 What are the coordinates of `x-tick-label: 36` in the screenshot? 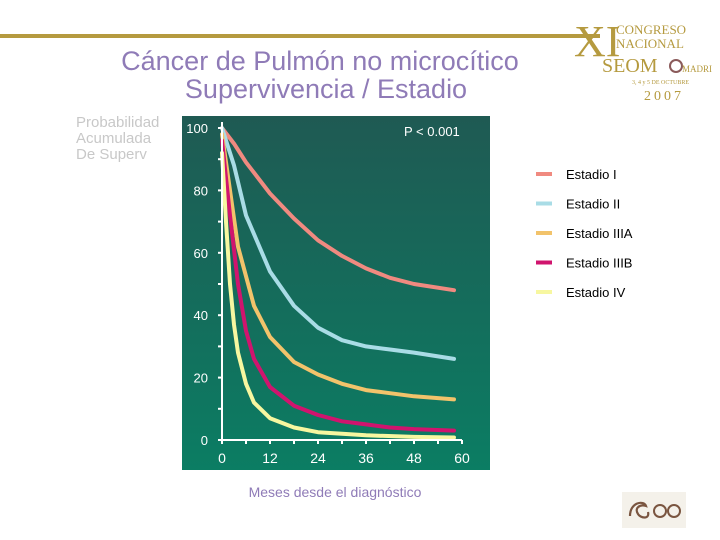 It's located at (366, 458).